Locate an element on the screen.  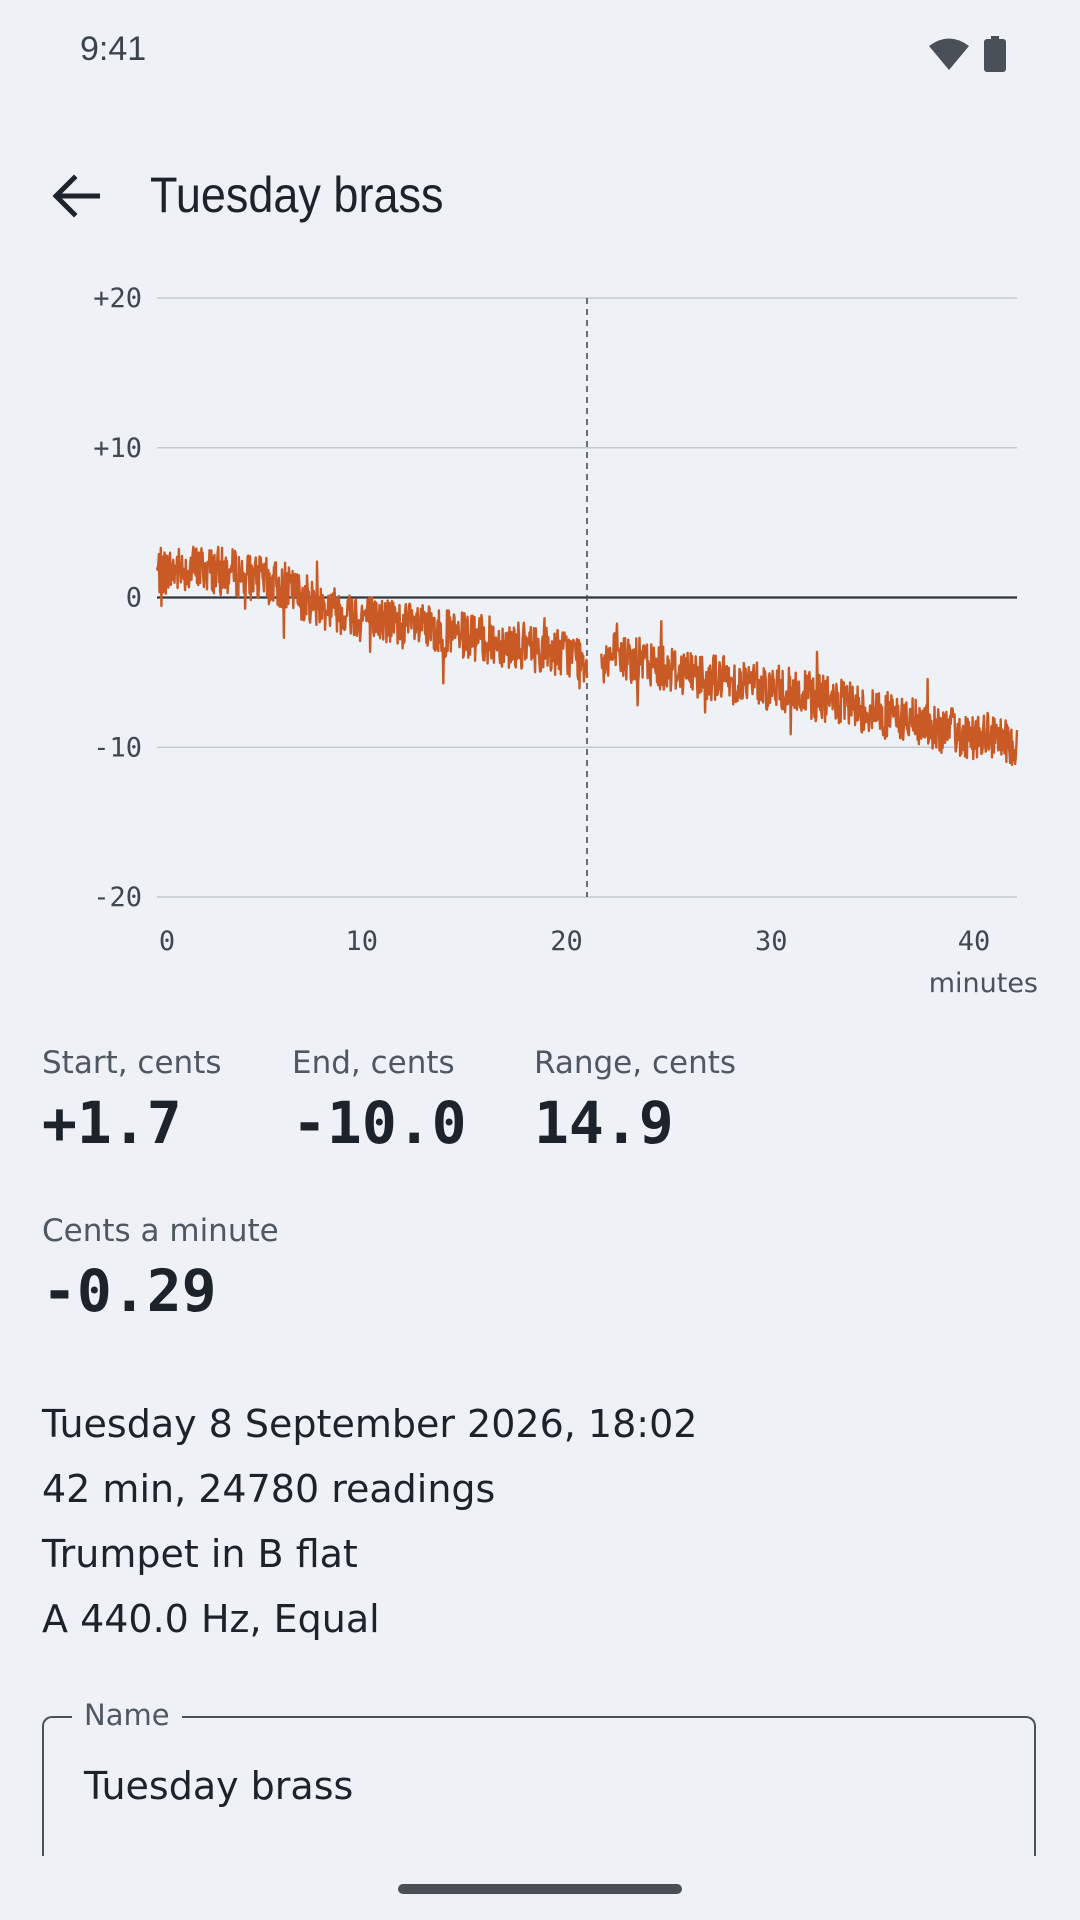
x-tick-label: 20 is located at coordinates (566, 941).